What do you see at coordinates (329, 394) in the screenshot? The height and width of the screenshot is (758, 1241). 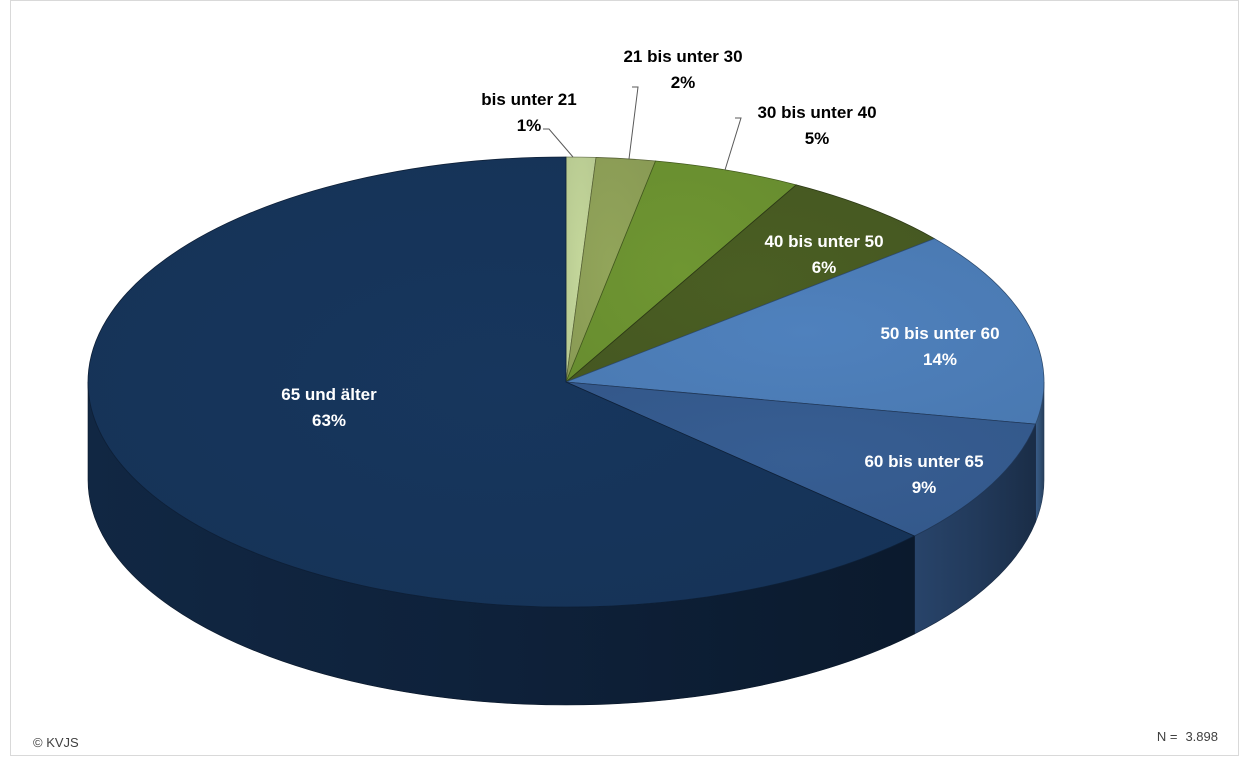 I see `slice-label-7: 65 und älter` at bounding box center [329, 394].